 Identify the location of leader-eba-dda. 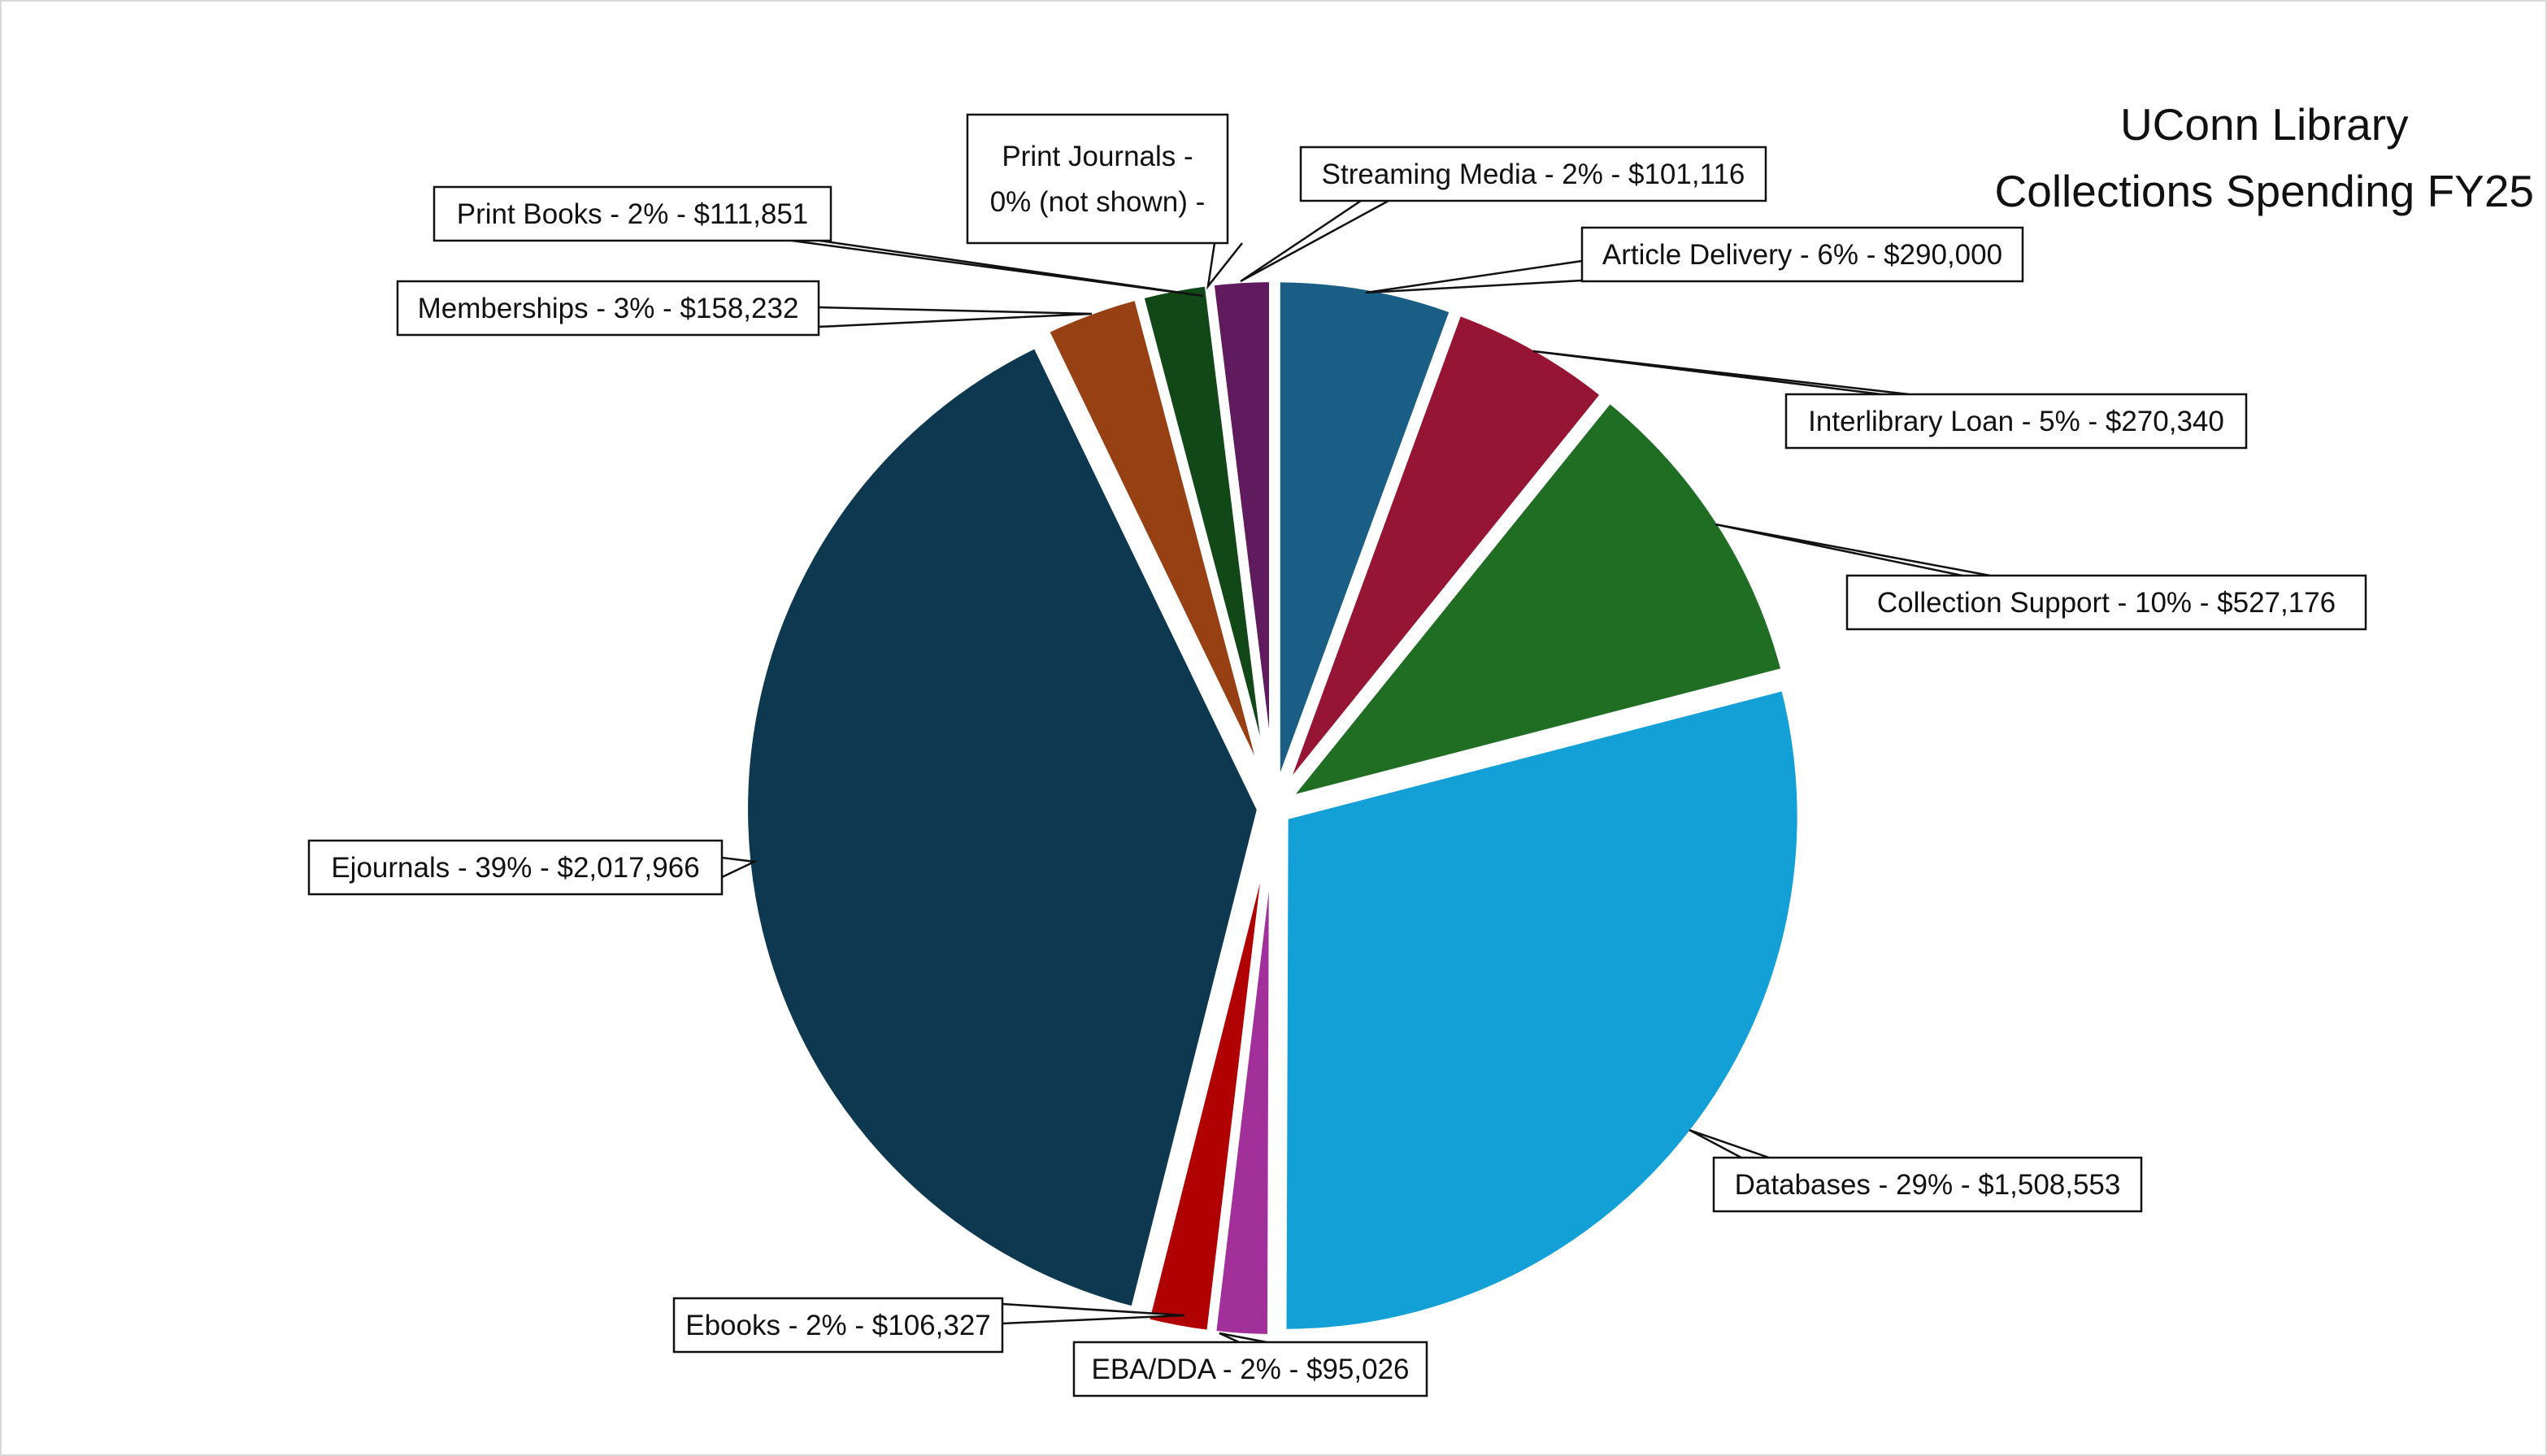
(1243, 1338).